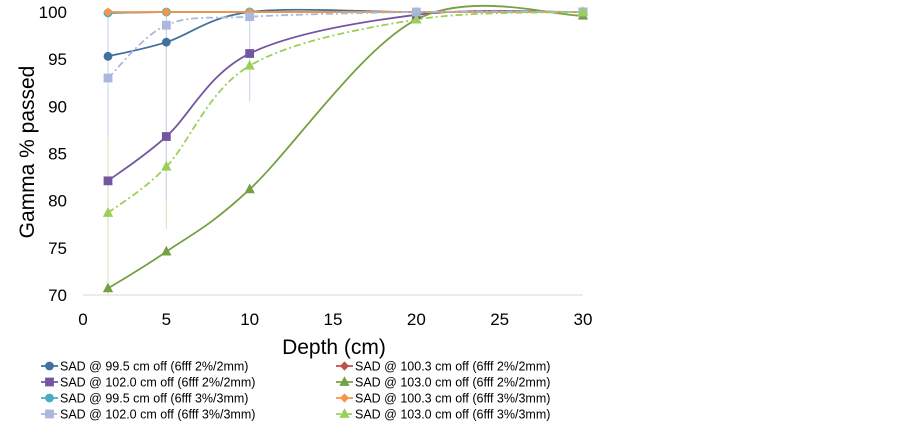  I want to click on legend-item: SAD @ 100.3 cm off (6fff 3%/3mm), so click(443, 399).